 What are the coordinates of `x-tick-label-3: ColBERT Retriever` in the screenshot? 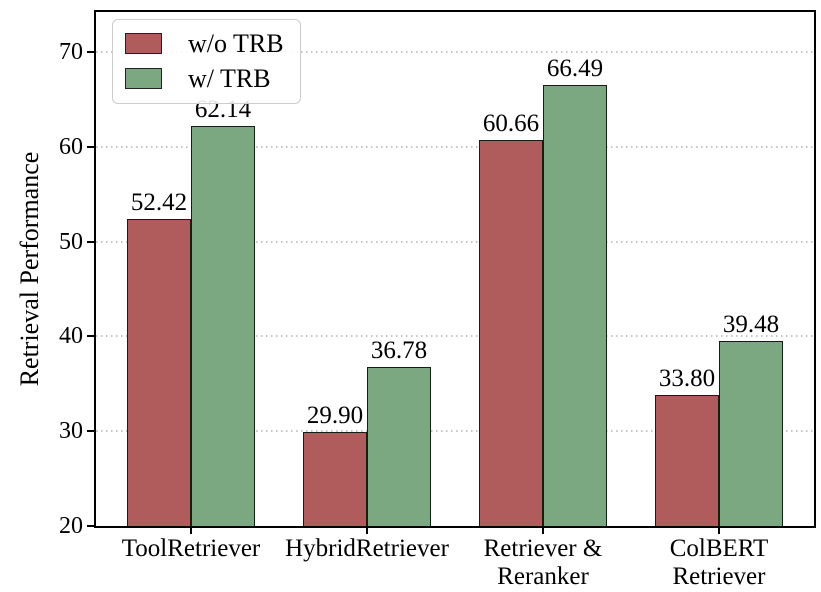 It's located at (719, 562).